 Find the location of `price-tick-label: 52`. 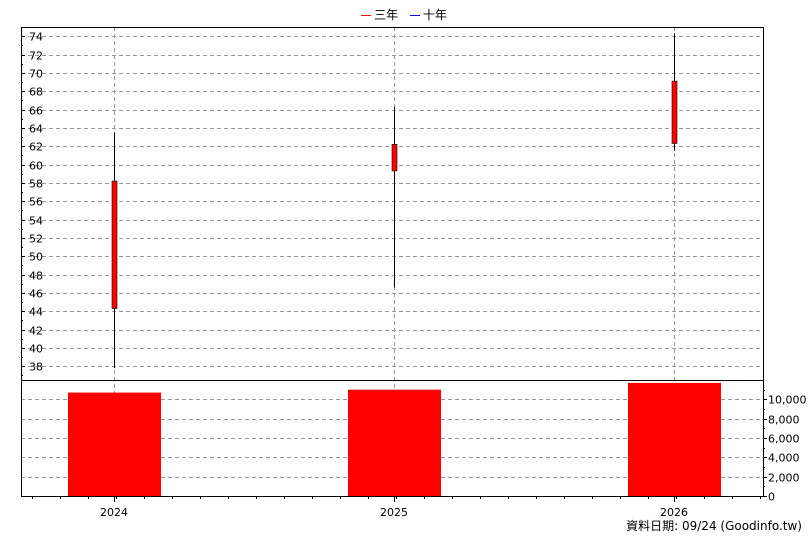

price-tick-label: 52 is located at coordinates (36, 239).